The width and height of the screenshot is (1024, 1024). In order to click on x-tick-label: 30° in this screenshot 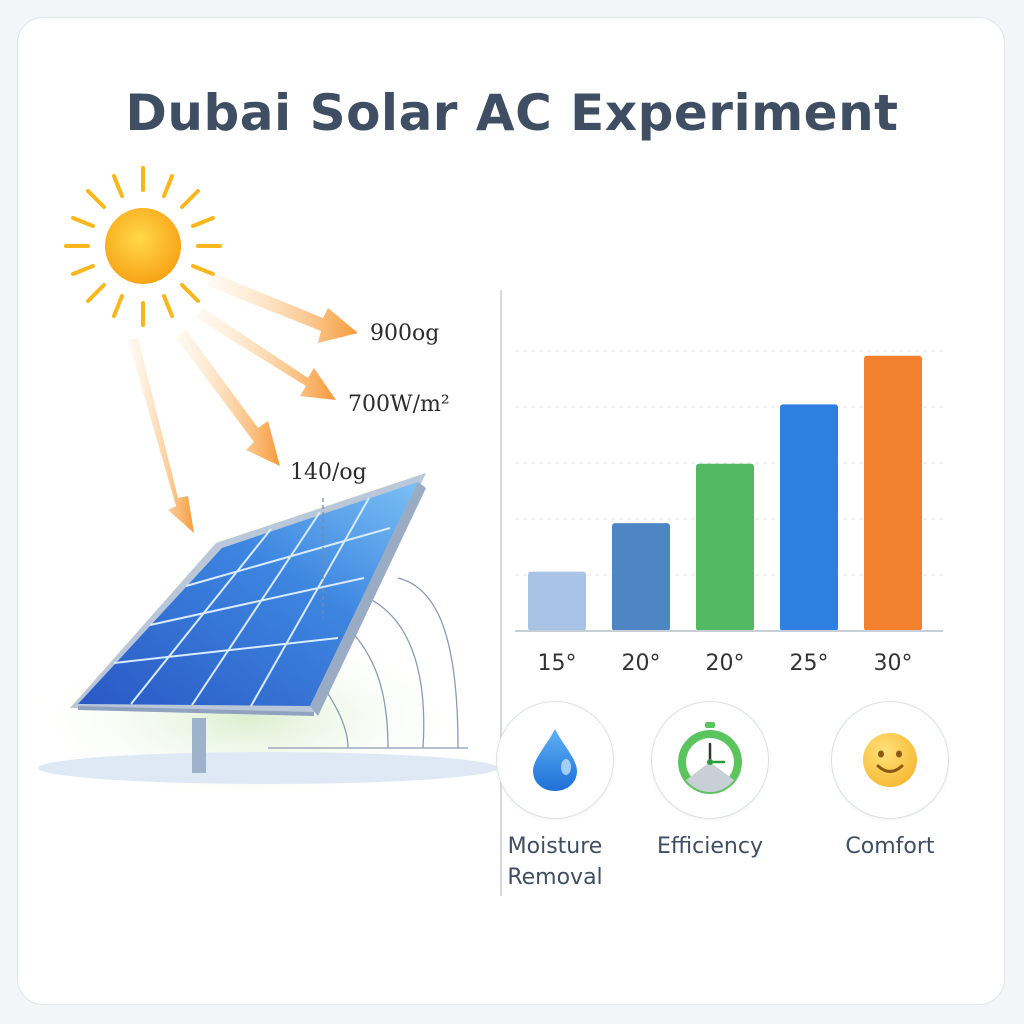, I will do `click(893, 663)`.